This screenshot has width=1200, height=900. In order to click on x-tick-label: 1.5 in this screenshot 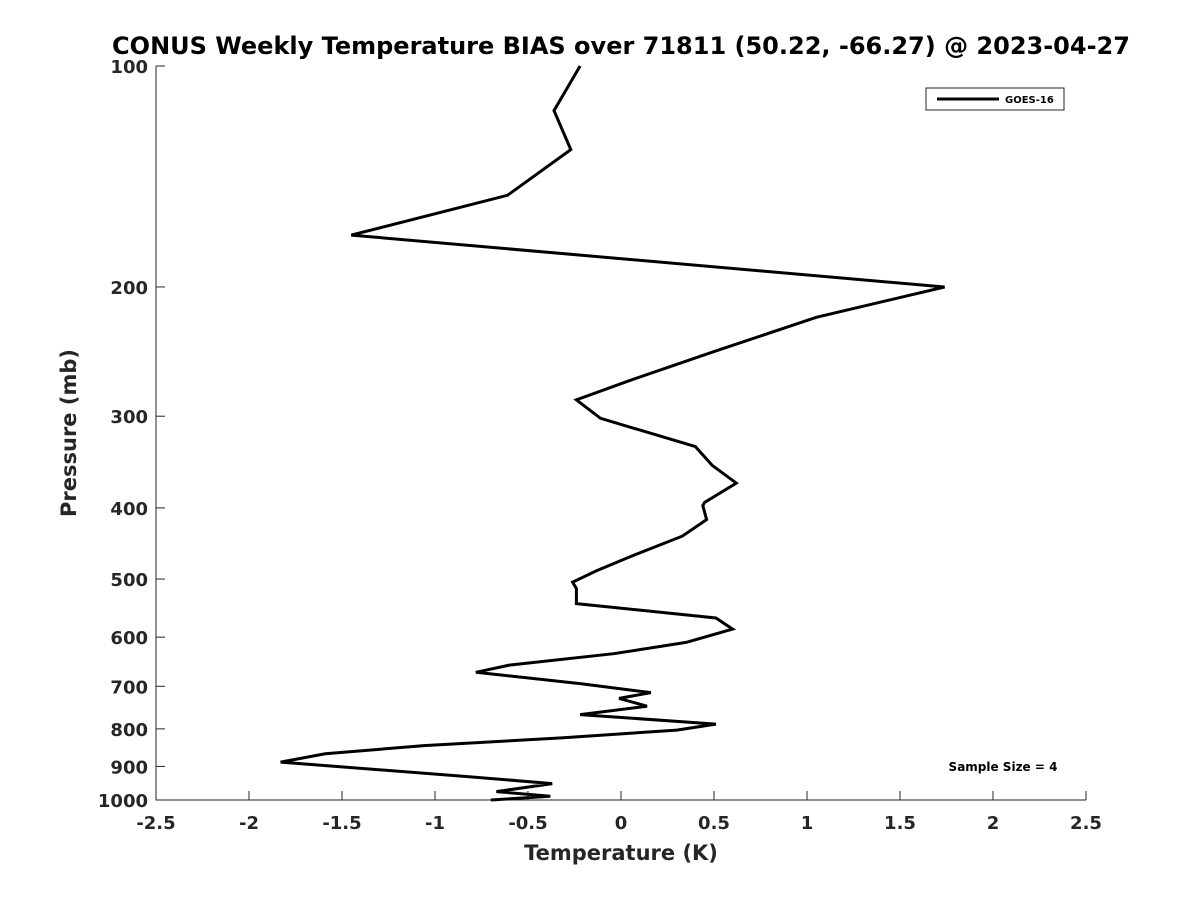, I will do `click(900, 823)`.